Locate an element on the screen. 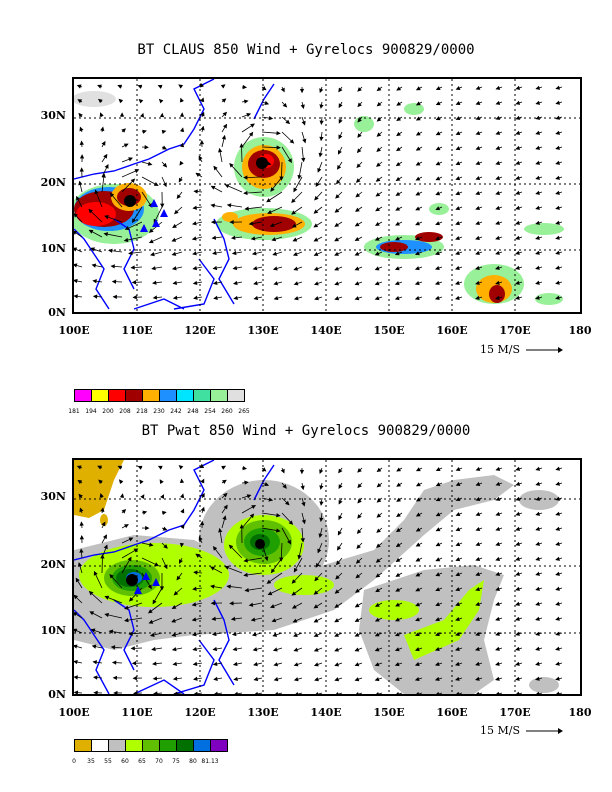 The image size is (612, 792). colorbar-tick-label: 55 is located at coordinates (108, 761).